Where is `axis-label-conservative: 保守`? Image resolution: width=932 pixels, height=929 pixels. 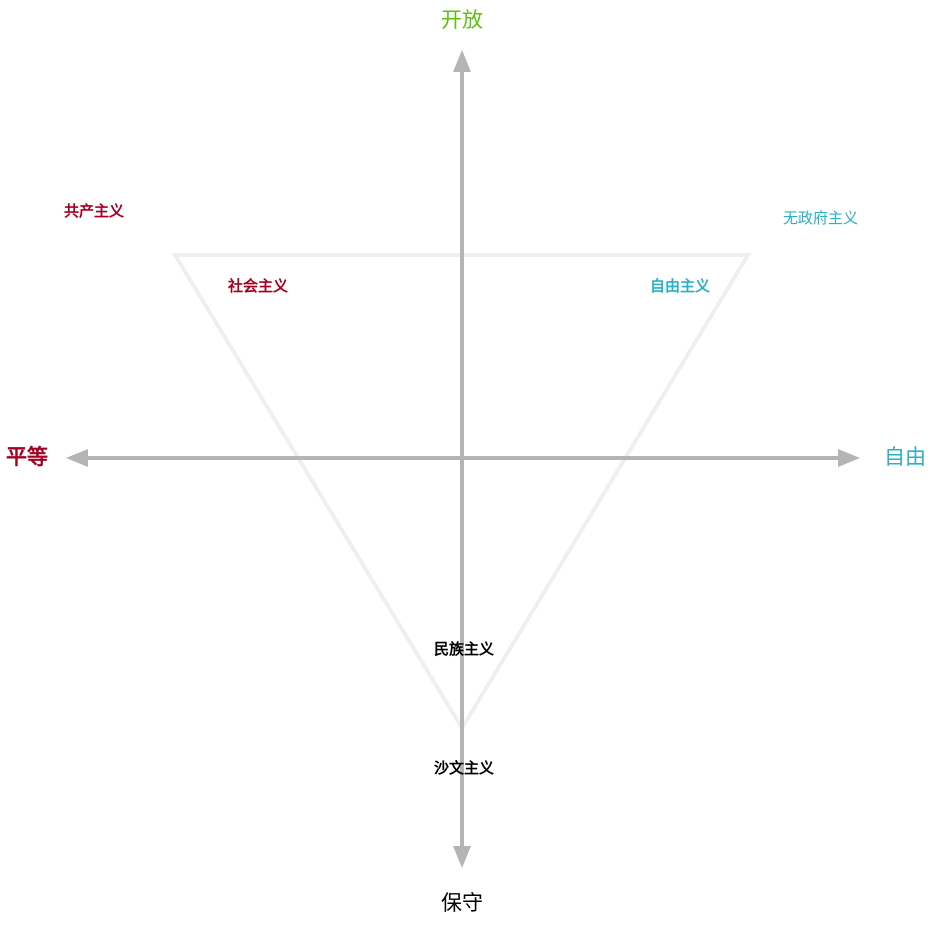 axis-label-conservative: 保守 is located at coordinates (462, 903).